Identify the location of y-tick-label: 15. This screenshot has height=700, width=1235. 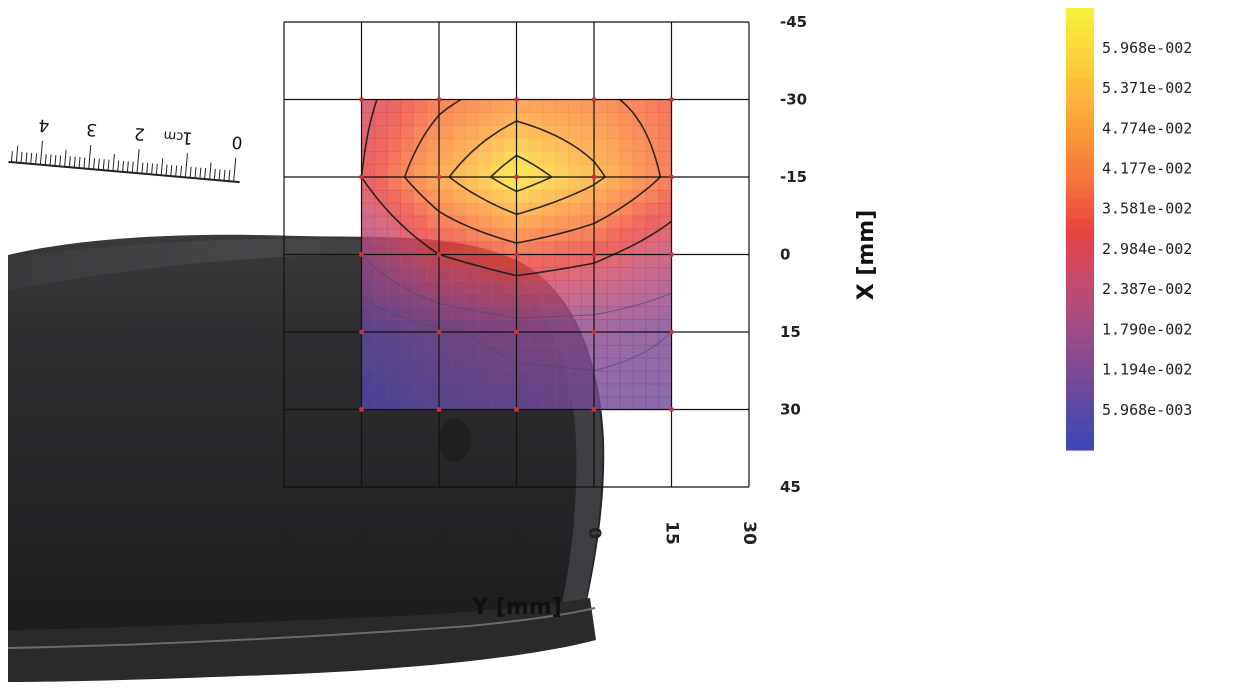
(790, 332).